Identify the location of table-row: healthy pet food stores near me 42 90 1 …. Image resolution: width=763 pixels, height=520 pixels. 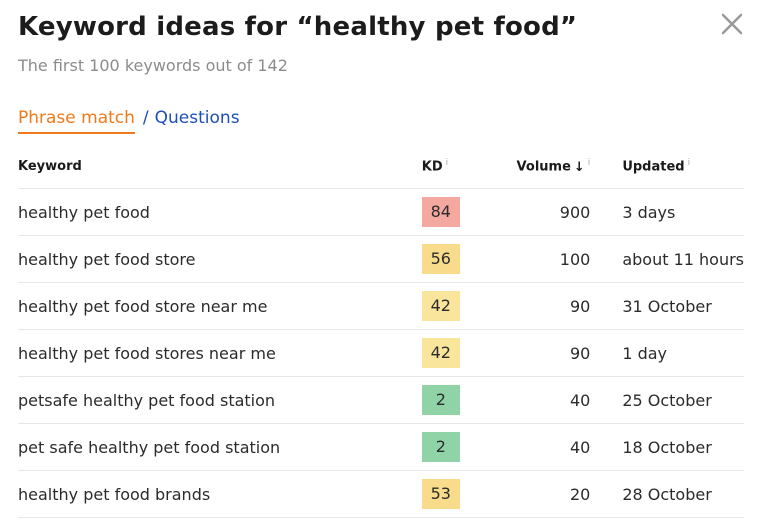
(381, 353).